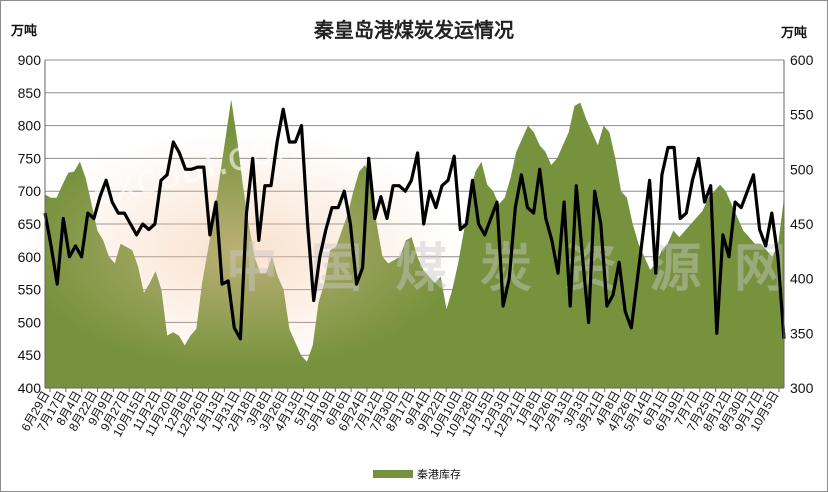 This screenshot has width=828, height=492. I want to click on left-tick-850: 850, so click(30, 93).